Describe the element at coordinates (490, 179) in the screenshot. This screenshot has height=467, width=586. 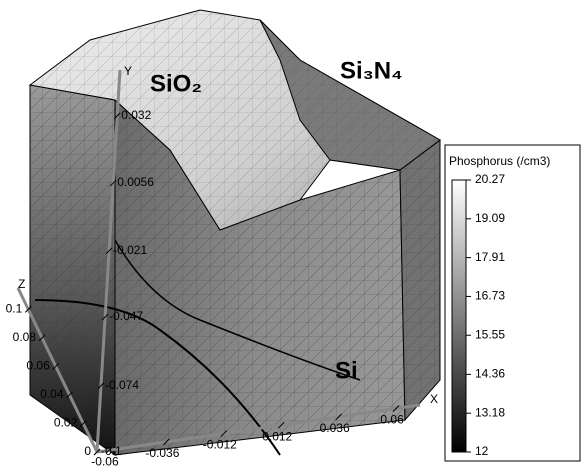
I see `colorbar-tick-label: 20.27` at that location.